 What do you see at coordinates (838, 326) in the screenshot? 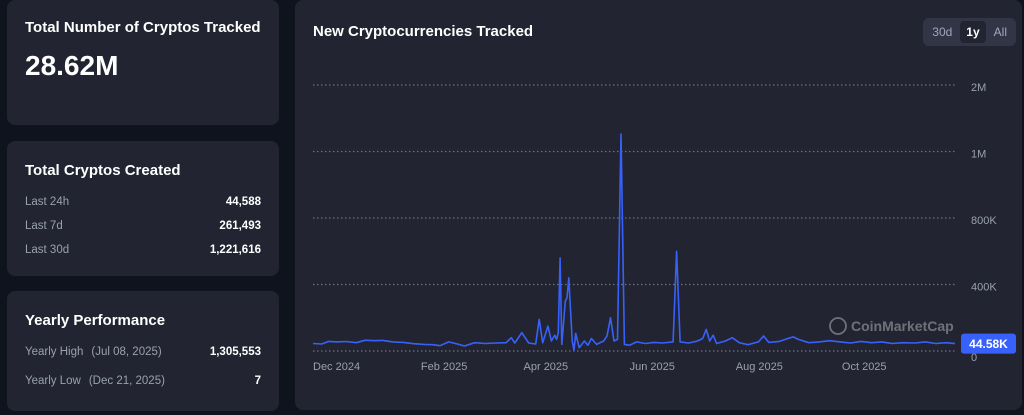
I see `coinmarketcap-logo-icon` at bounding box center [838, 326].